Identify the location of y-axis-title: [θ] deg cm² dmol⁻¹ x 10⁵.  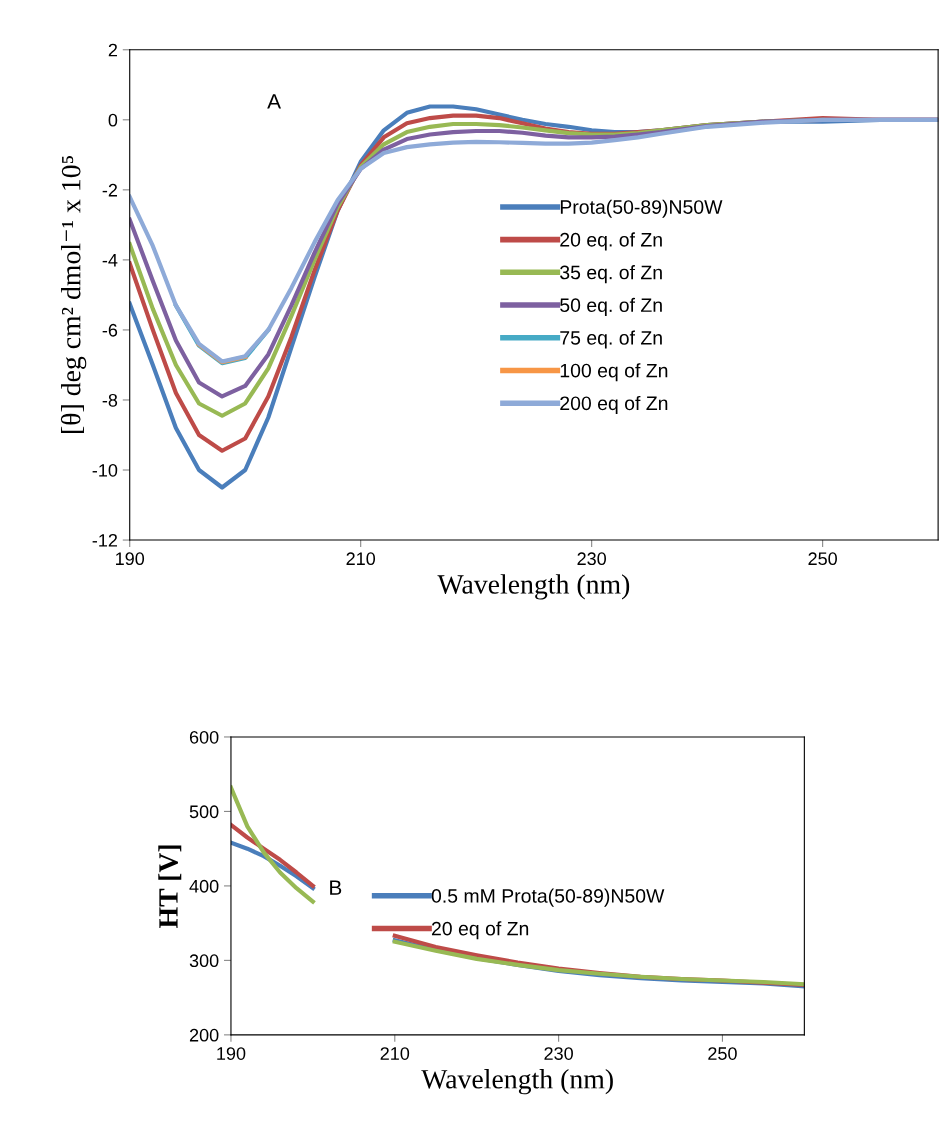
(73, 295).